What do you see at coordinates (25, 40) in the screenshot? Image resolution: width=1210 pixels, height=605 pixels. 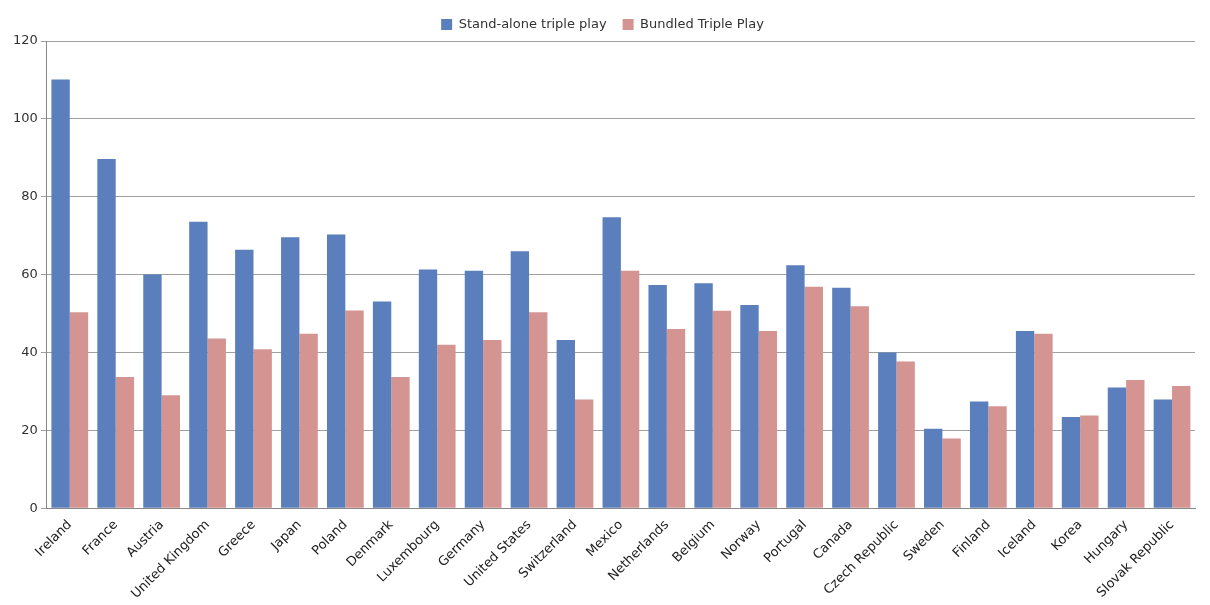 I see `y-tick-label: 120` at bounding box center [25, 40].